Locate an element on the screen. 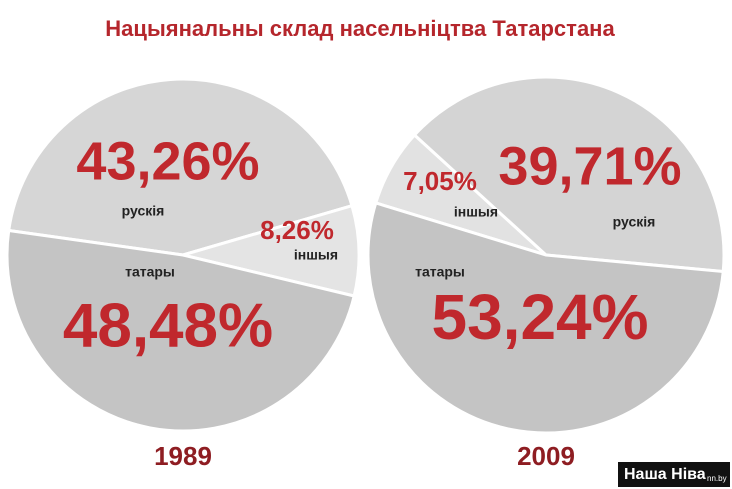 The image size is (732, 489). value-label: 43,26% is located at coordinates (167, 161).